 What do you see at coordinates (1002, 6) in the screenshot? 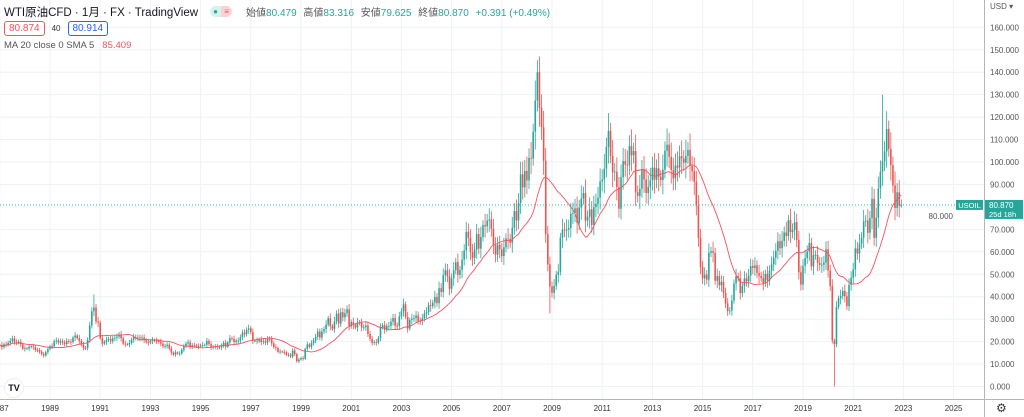
I see `currency-selector: USD ▾` at bounding box center [1002, 6].